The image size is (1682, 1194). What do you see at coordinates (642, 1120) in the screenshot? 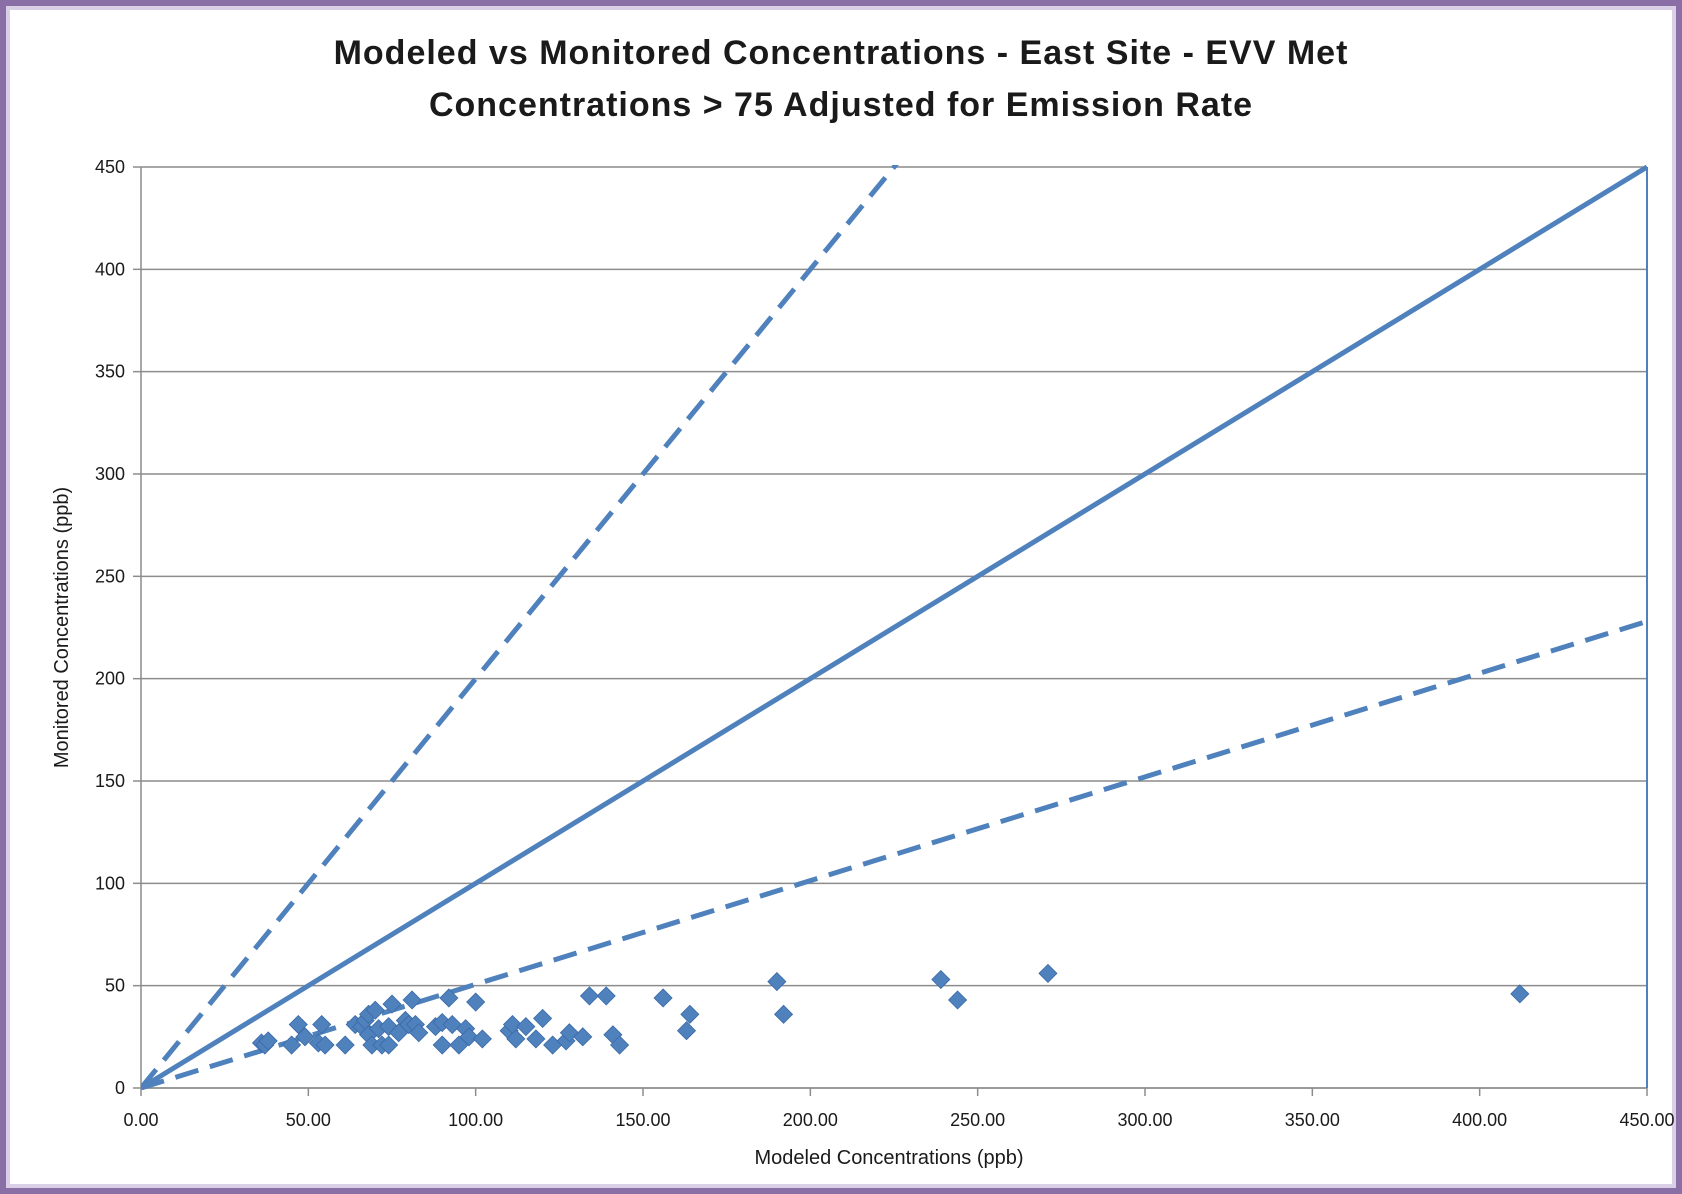
I see `x-tick-label: 150.00` at bounding box center [642, 1120].